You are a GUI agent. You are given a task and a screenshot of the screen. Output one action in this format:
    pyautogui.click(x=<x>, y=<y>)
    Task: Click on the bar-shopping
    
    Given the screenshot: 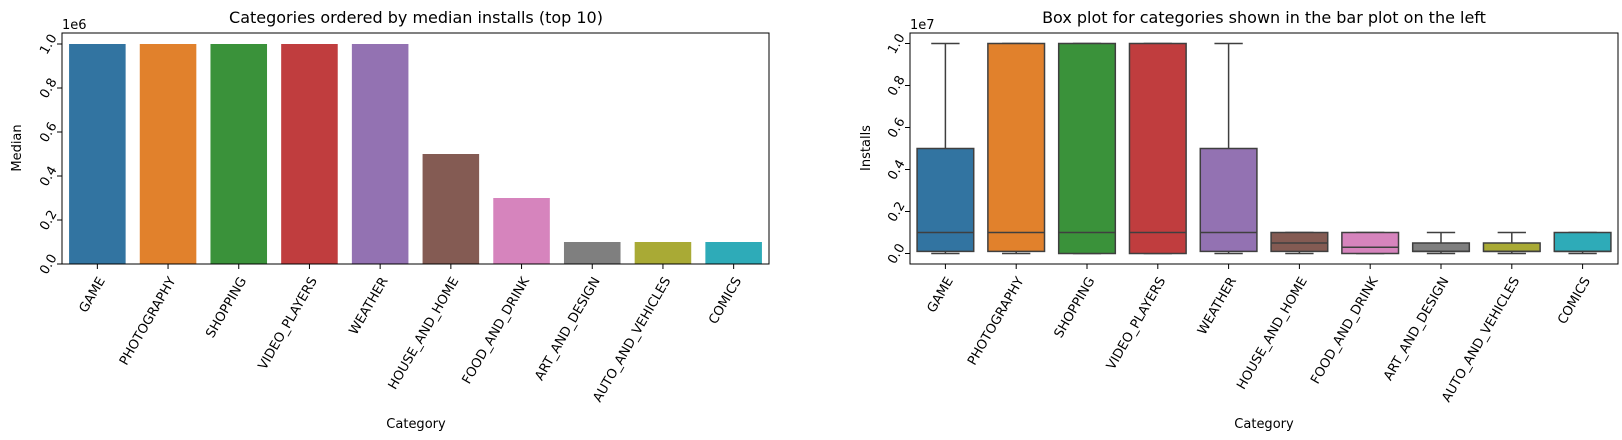 What is the action you would take?
    pyautogui.click(x=239, y=154)
    